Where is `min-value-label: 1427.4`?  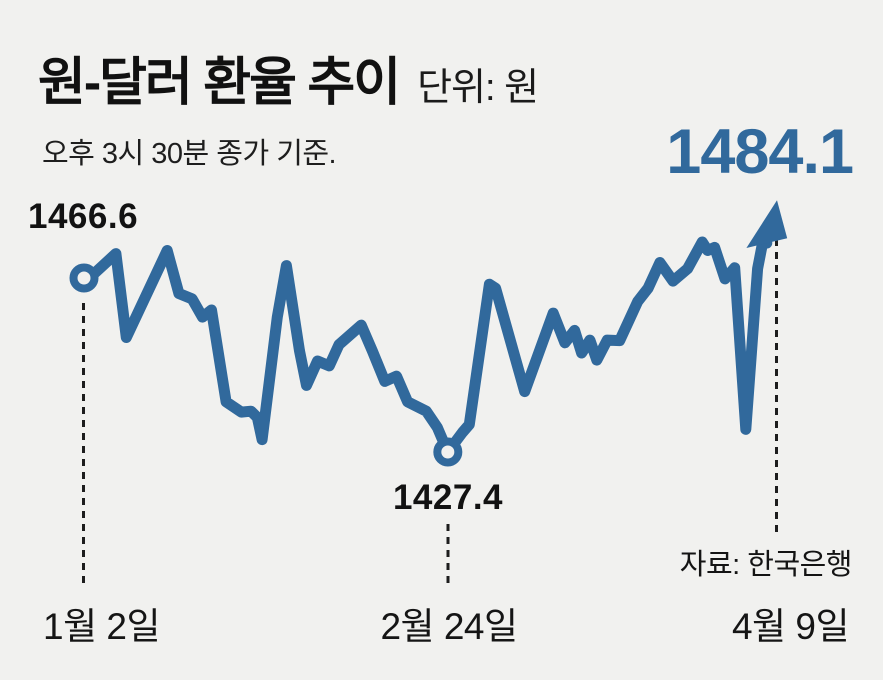 min-value-label: 1427.4 is located at coordinates (448, 497).